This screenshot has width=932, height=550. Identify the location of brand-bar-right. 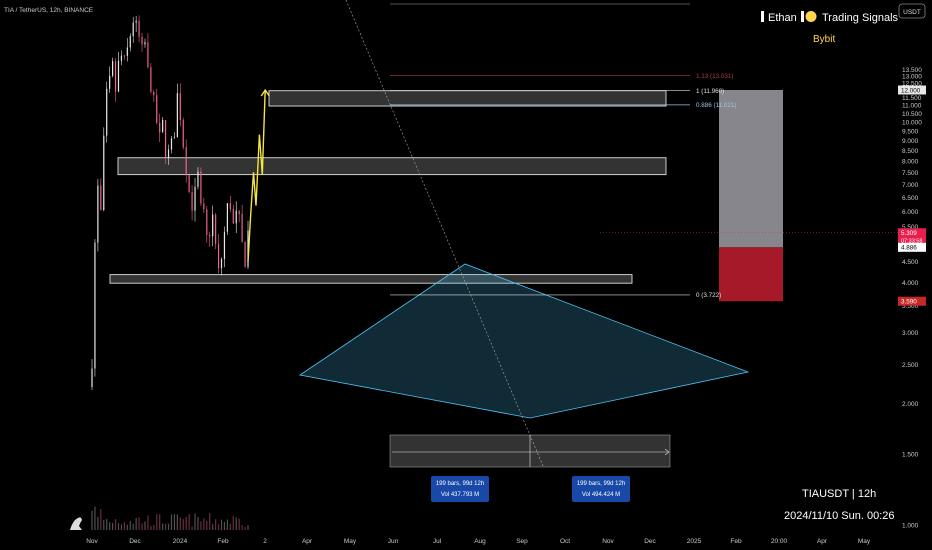
(802, 16).